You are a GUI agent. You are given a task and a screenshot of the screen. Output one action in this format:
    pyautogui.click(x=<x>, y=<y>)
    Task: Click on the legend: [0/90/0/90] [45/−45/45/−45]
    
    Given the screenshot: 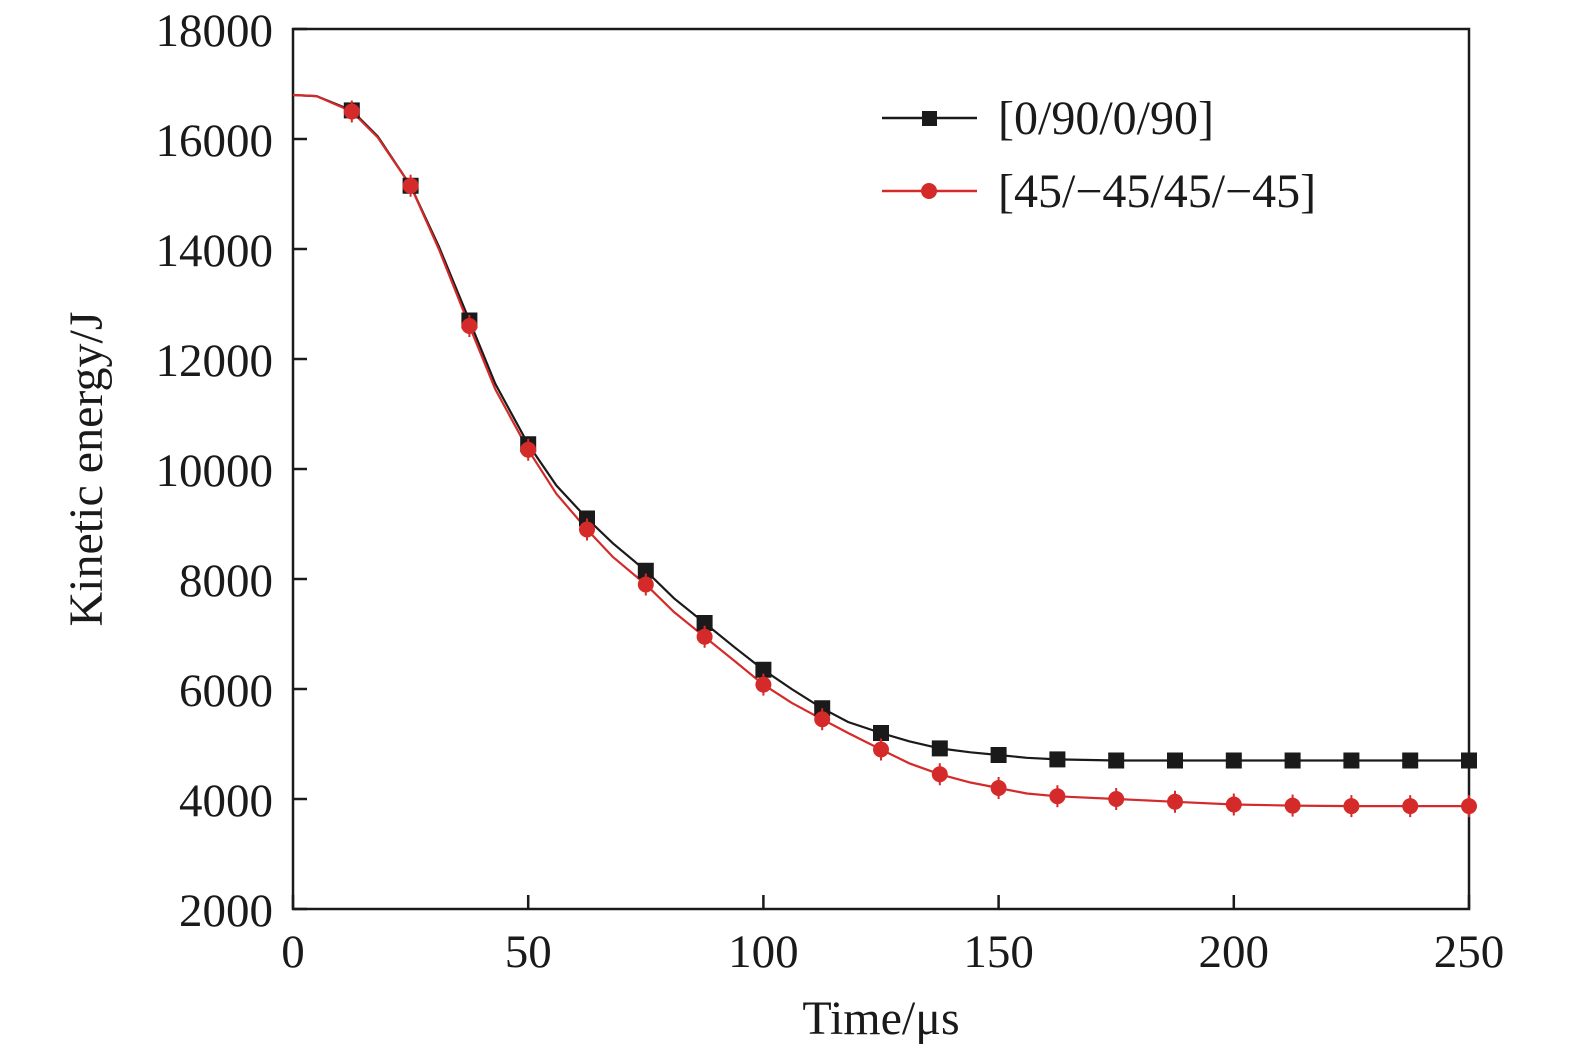 What is the action you would take?
    pyautogui.click(x=1099, y=155)
    